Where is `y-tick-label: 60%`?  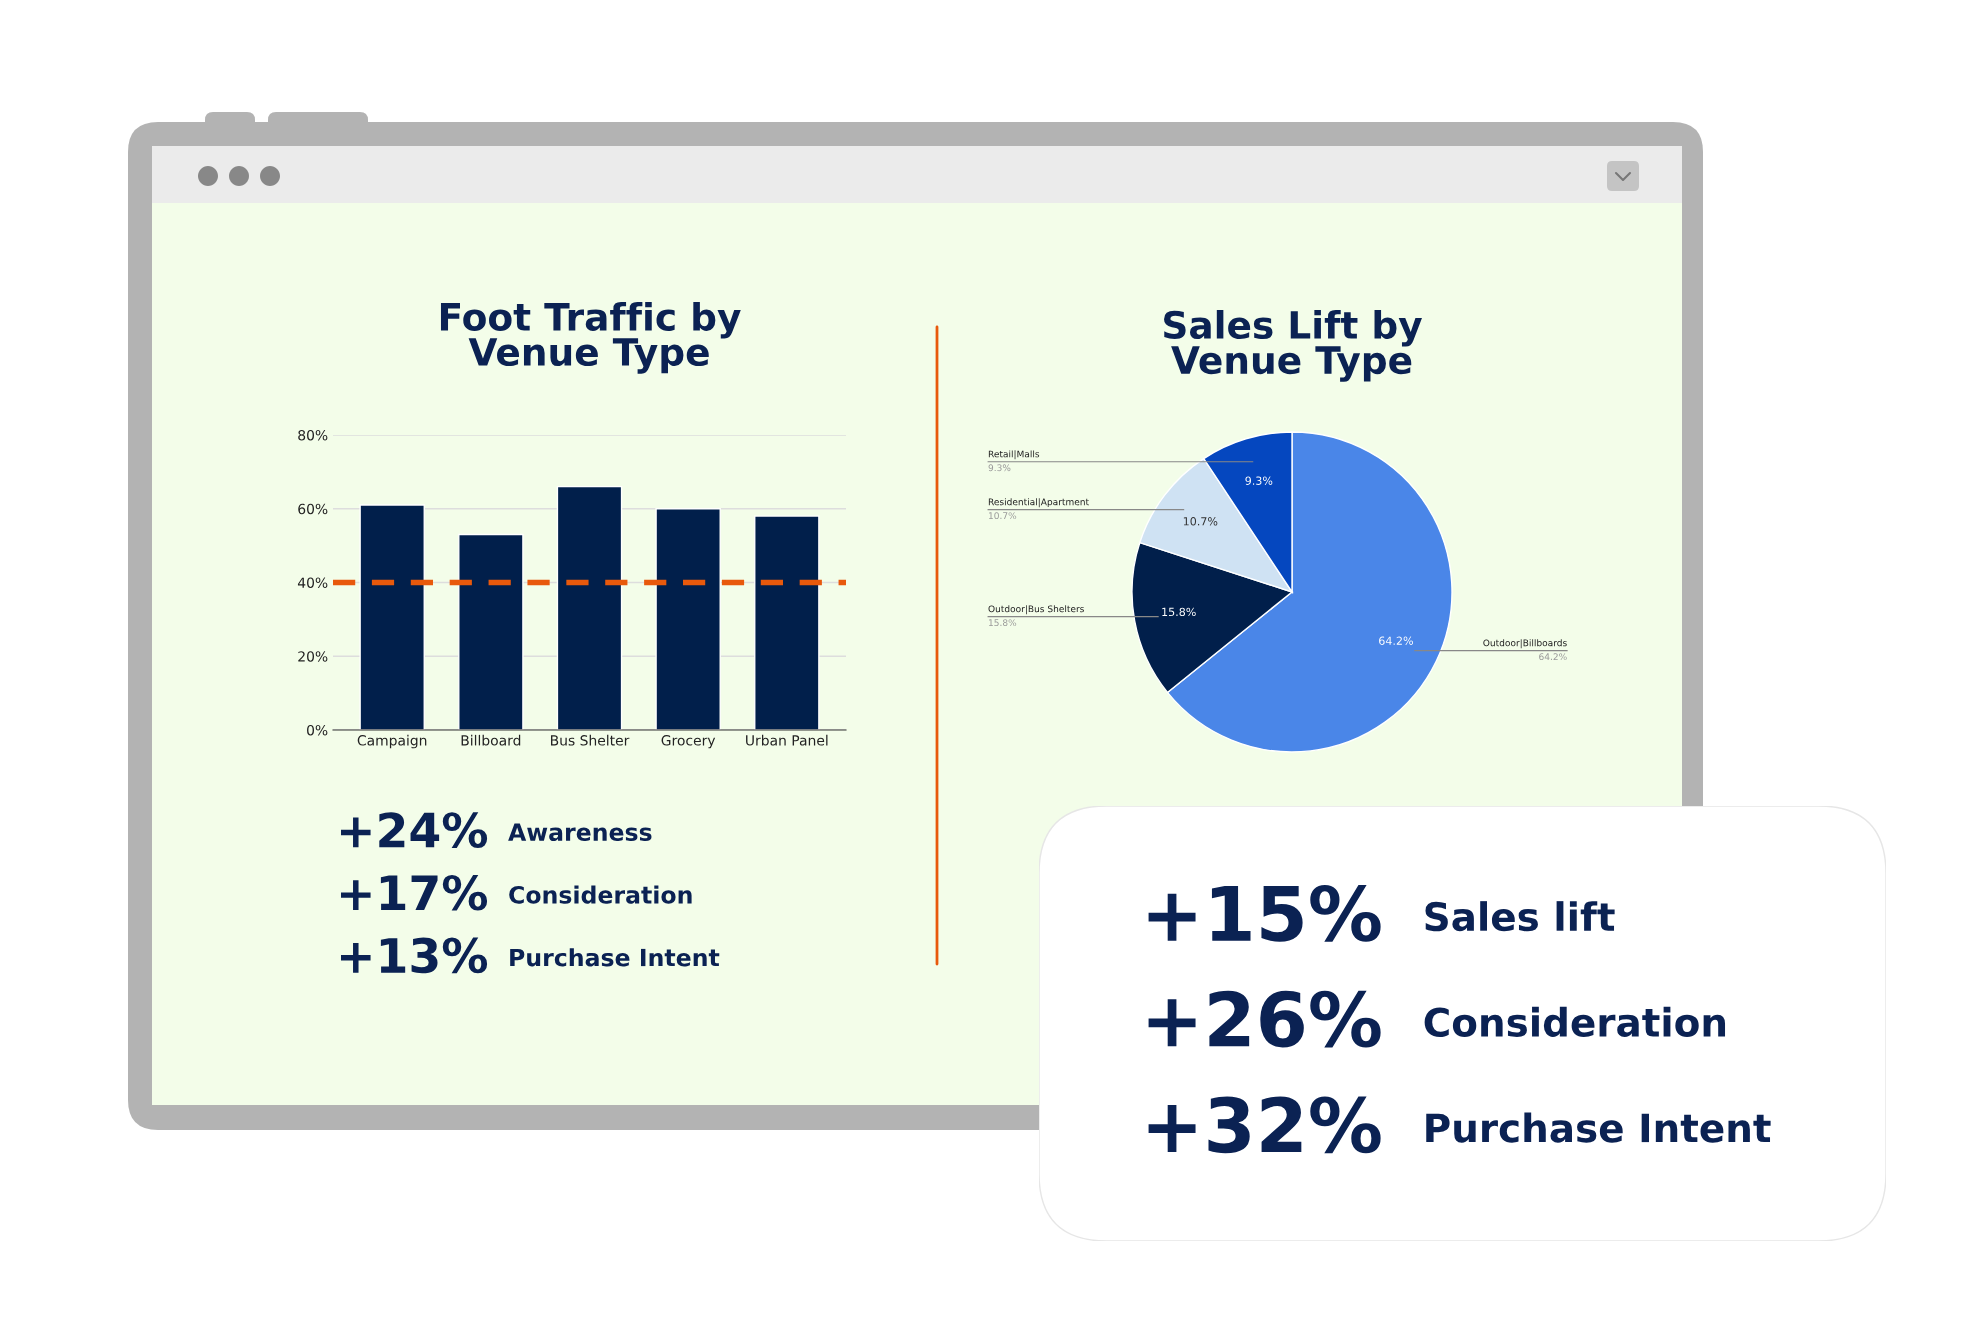 y-tick-label: 60% is located at coordinates (313, 509).